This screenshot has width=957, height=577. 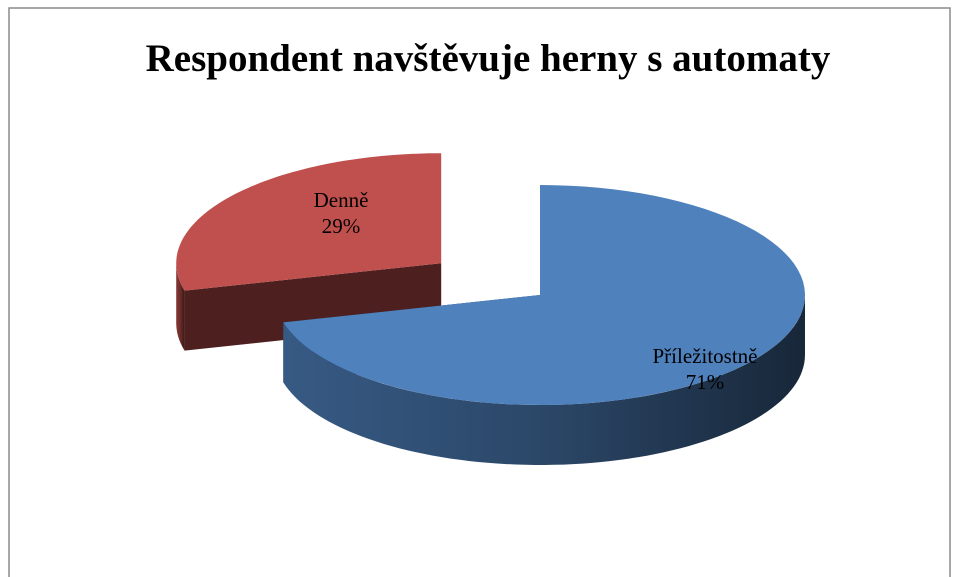 I want to click on chart-title: Respondent navštěvuje herny s automaty, so click(x=488, y=58).